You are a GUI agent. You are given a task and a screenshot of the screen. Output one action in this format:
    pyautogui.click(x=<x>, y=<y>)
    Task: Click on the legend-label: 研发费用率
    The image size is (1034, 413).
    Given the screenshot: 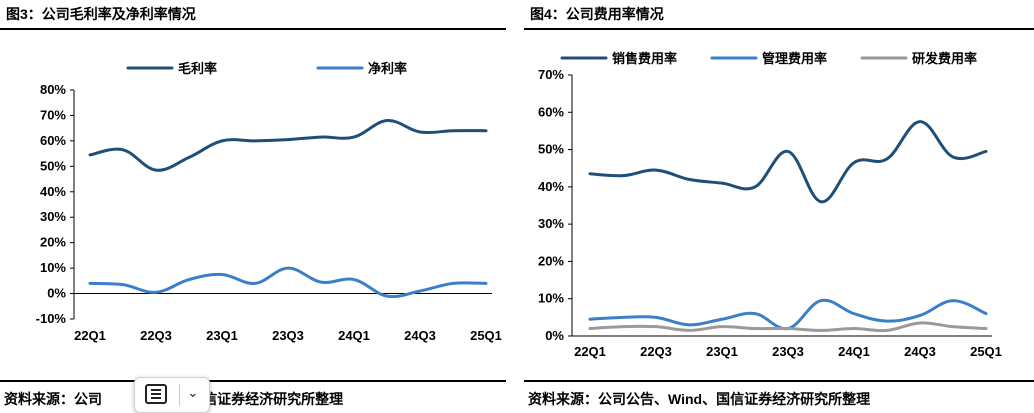 What is the action you would take?
    pyautogui.click(x=944, y=58)
    